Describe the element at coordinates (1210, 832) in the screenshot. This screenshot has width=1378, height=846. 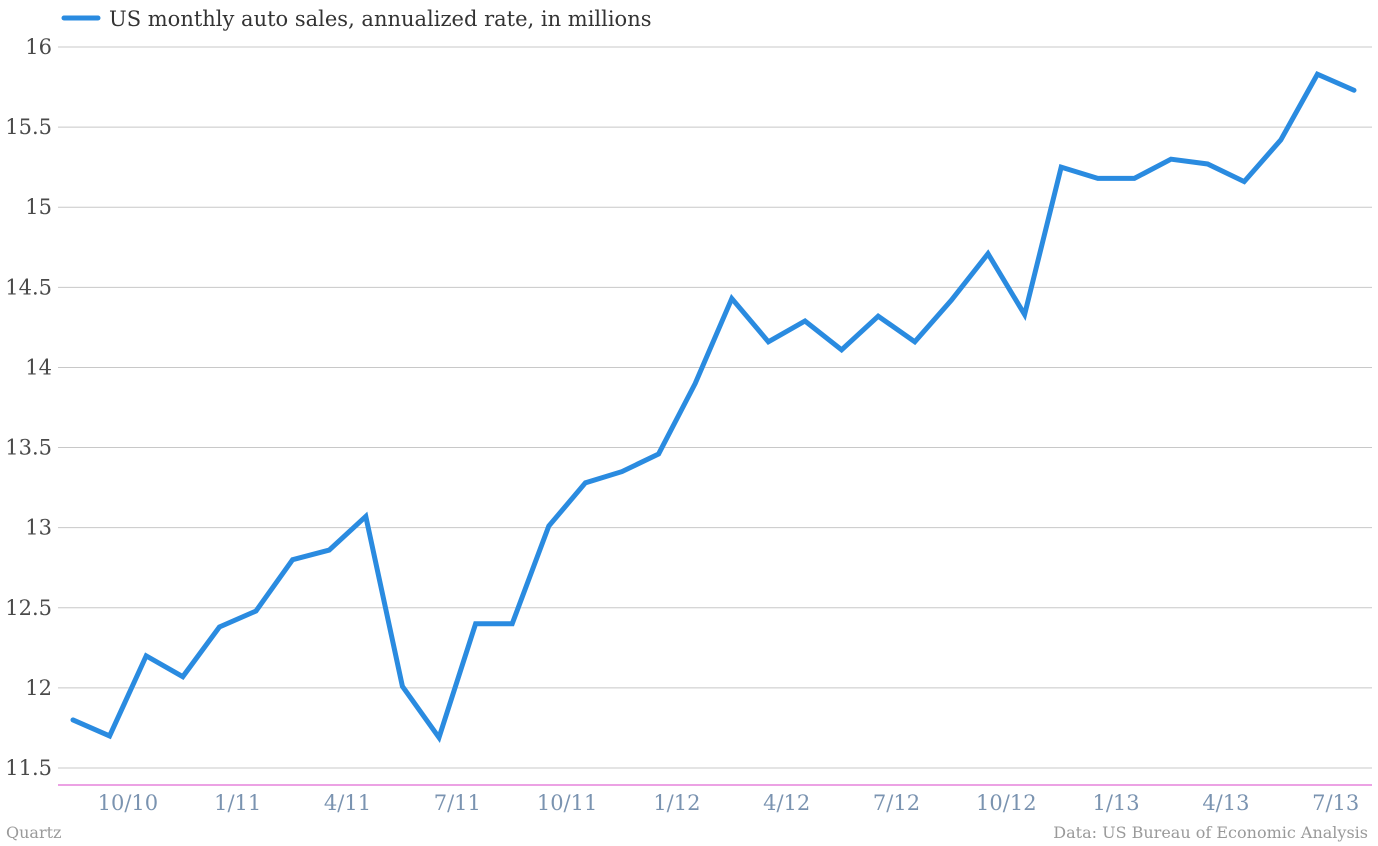
I see `data-source-note: Data: US Bureau of Economic Analysis` at that location.